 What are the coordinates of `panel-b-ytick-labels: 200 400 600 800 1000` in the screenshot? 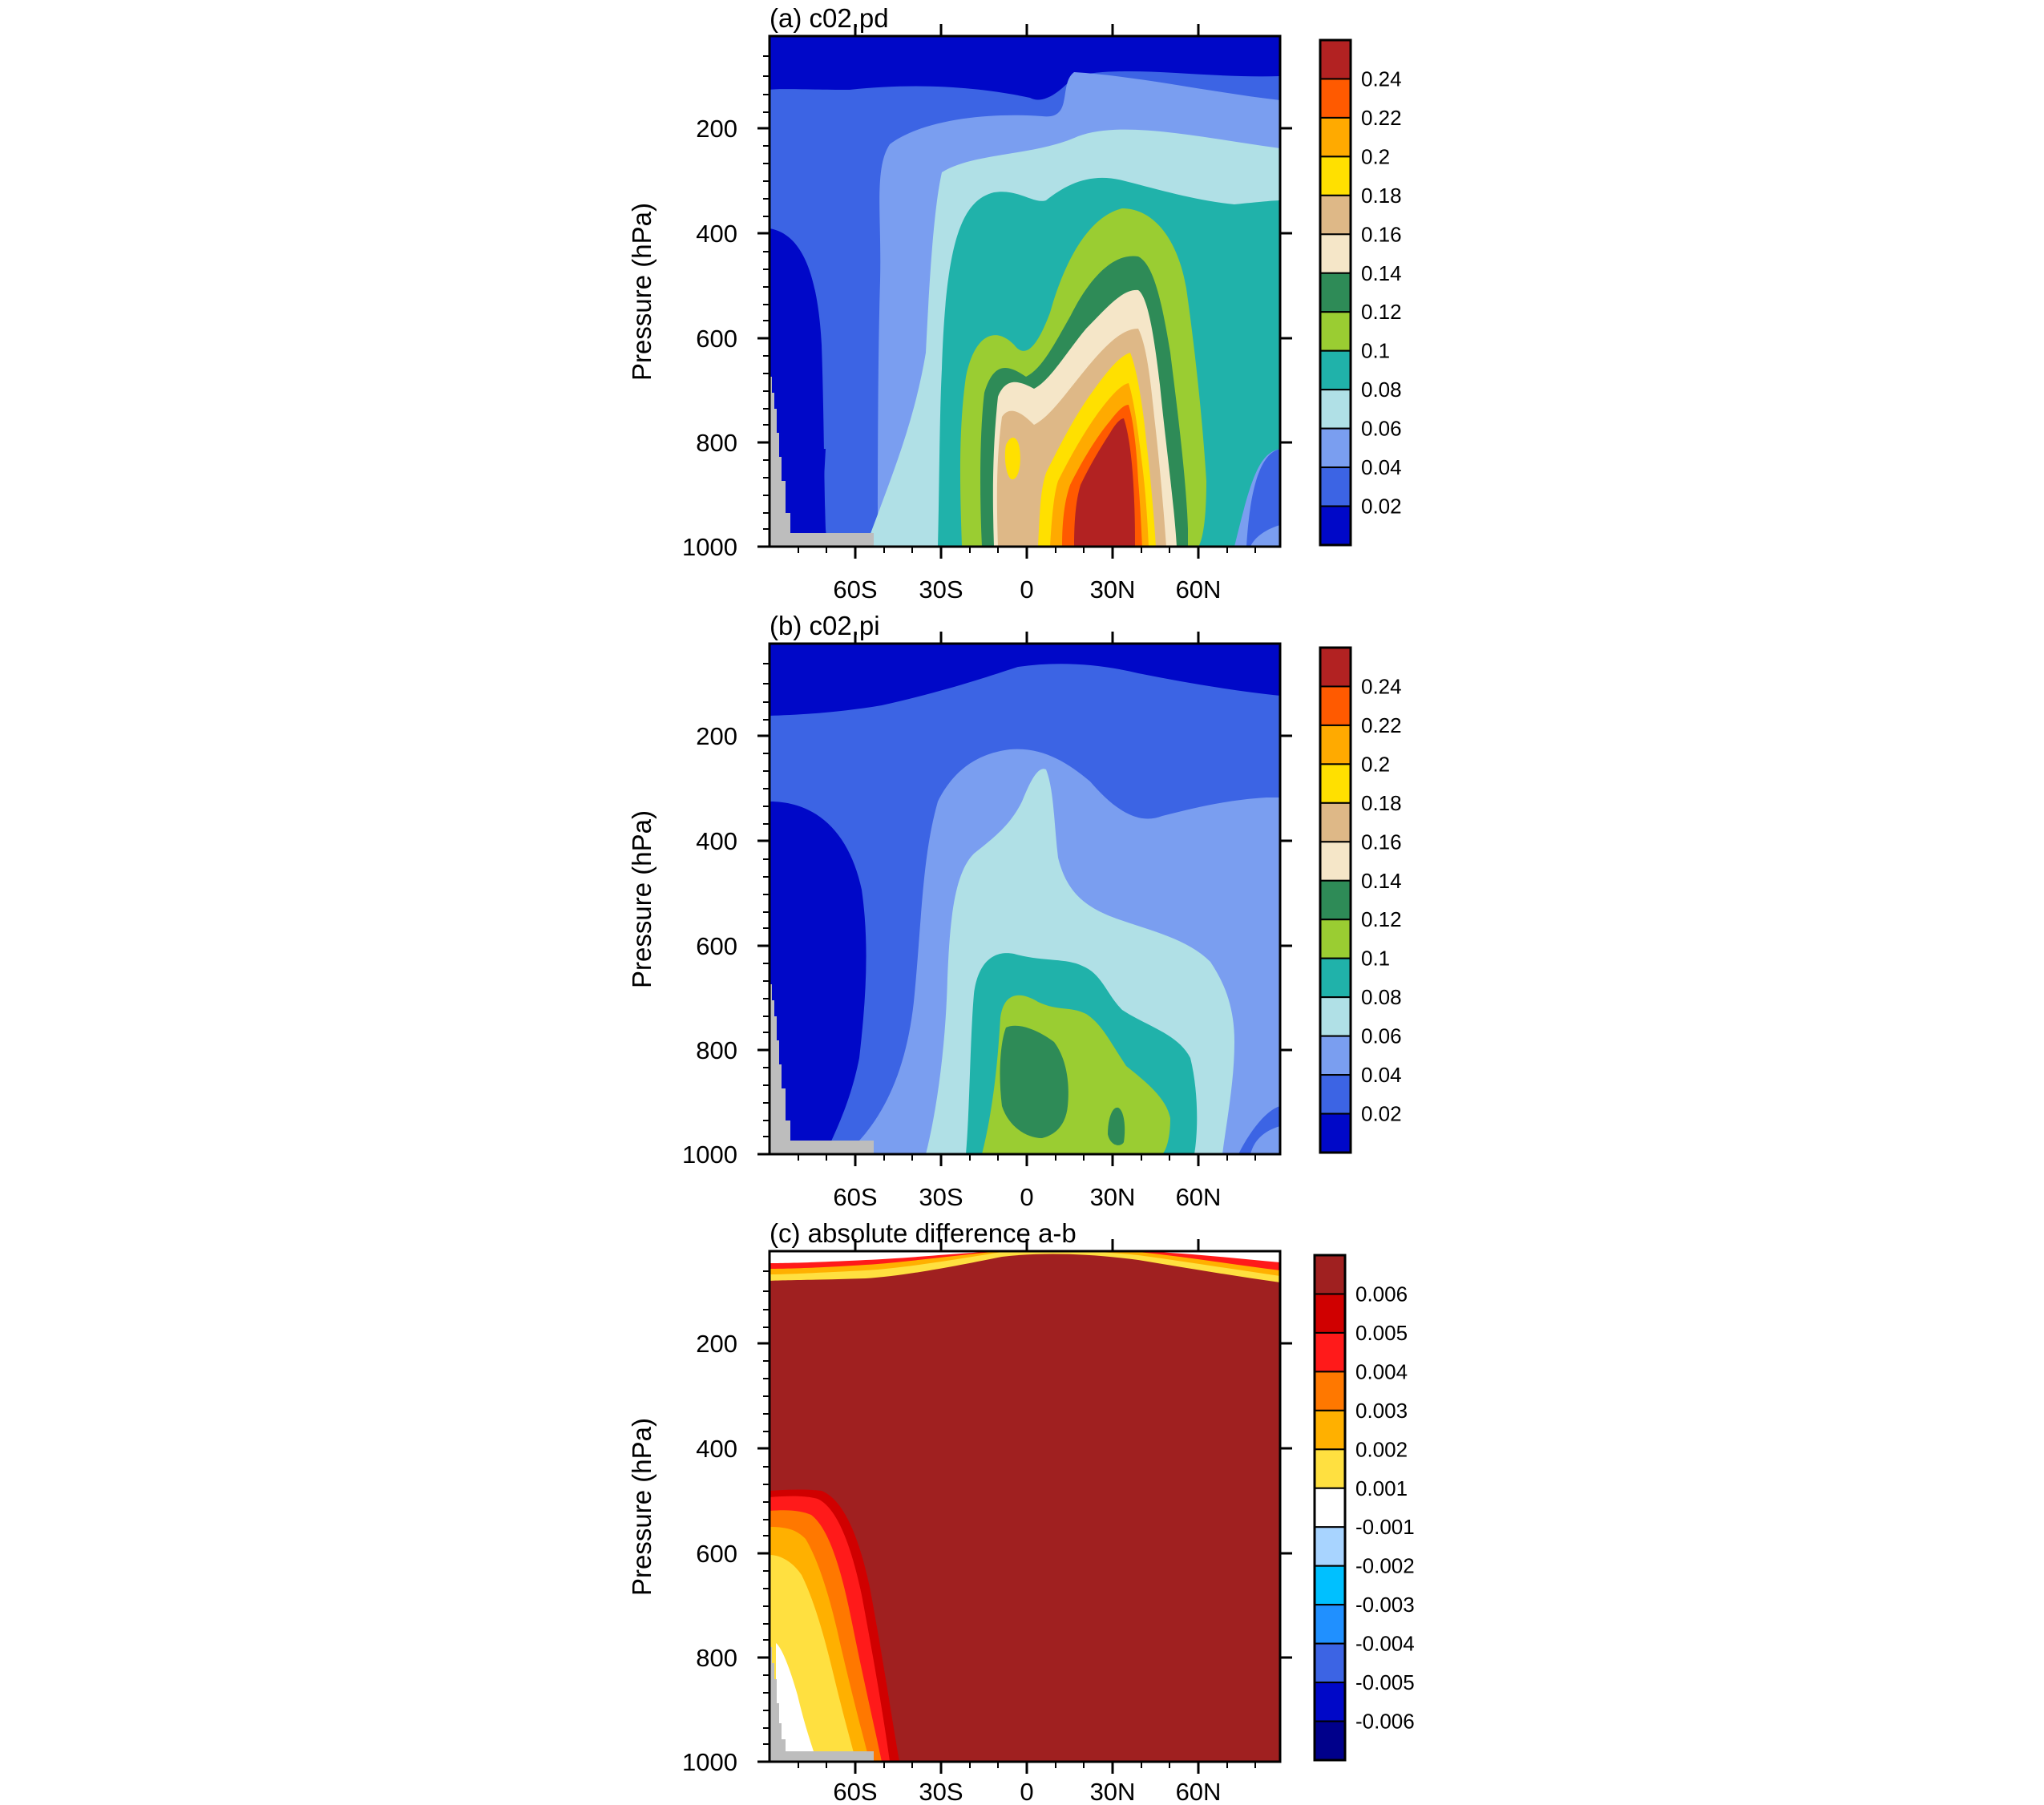 It's located at (709, 945).